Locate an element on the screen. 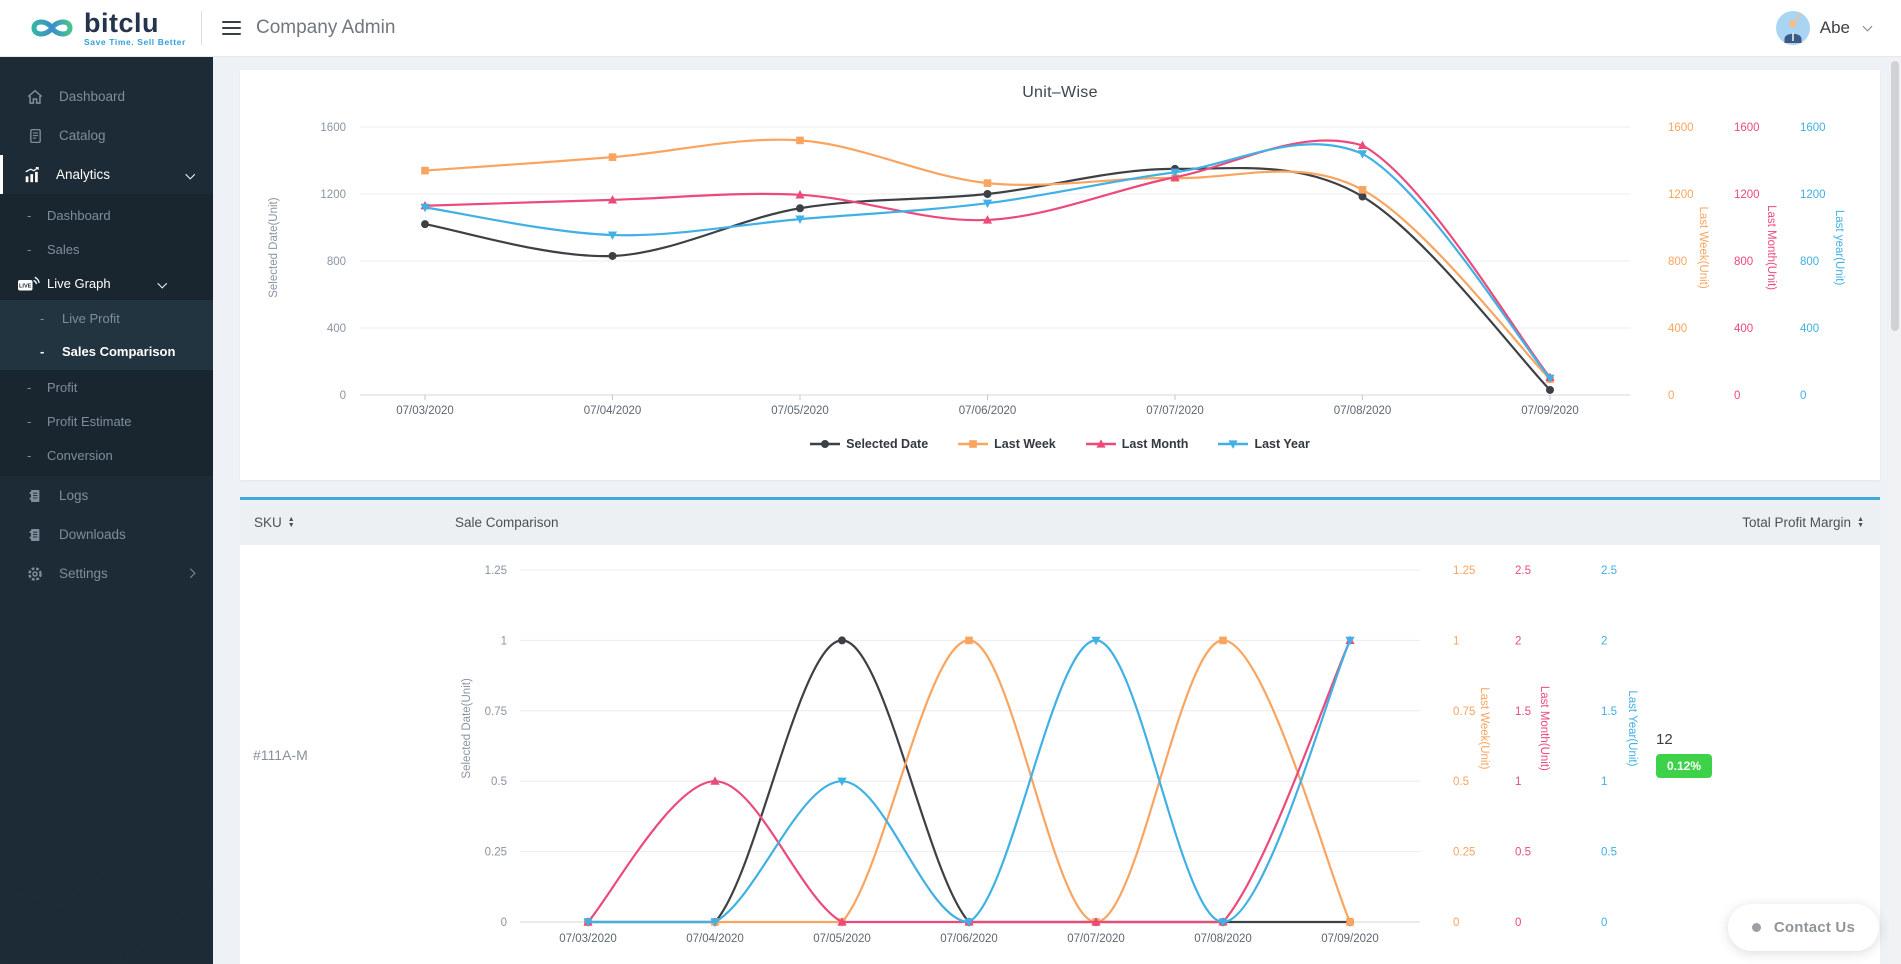  sidebar-item-sales: - Sales is located at coordinates (106, 249).